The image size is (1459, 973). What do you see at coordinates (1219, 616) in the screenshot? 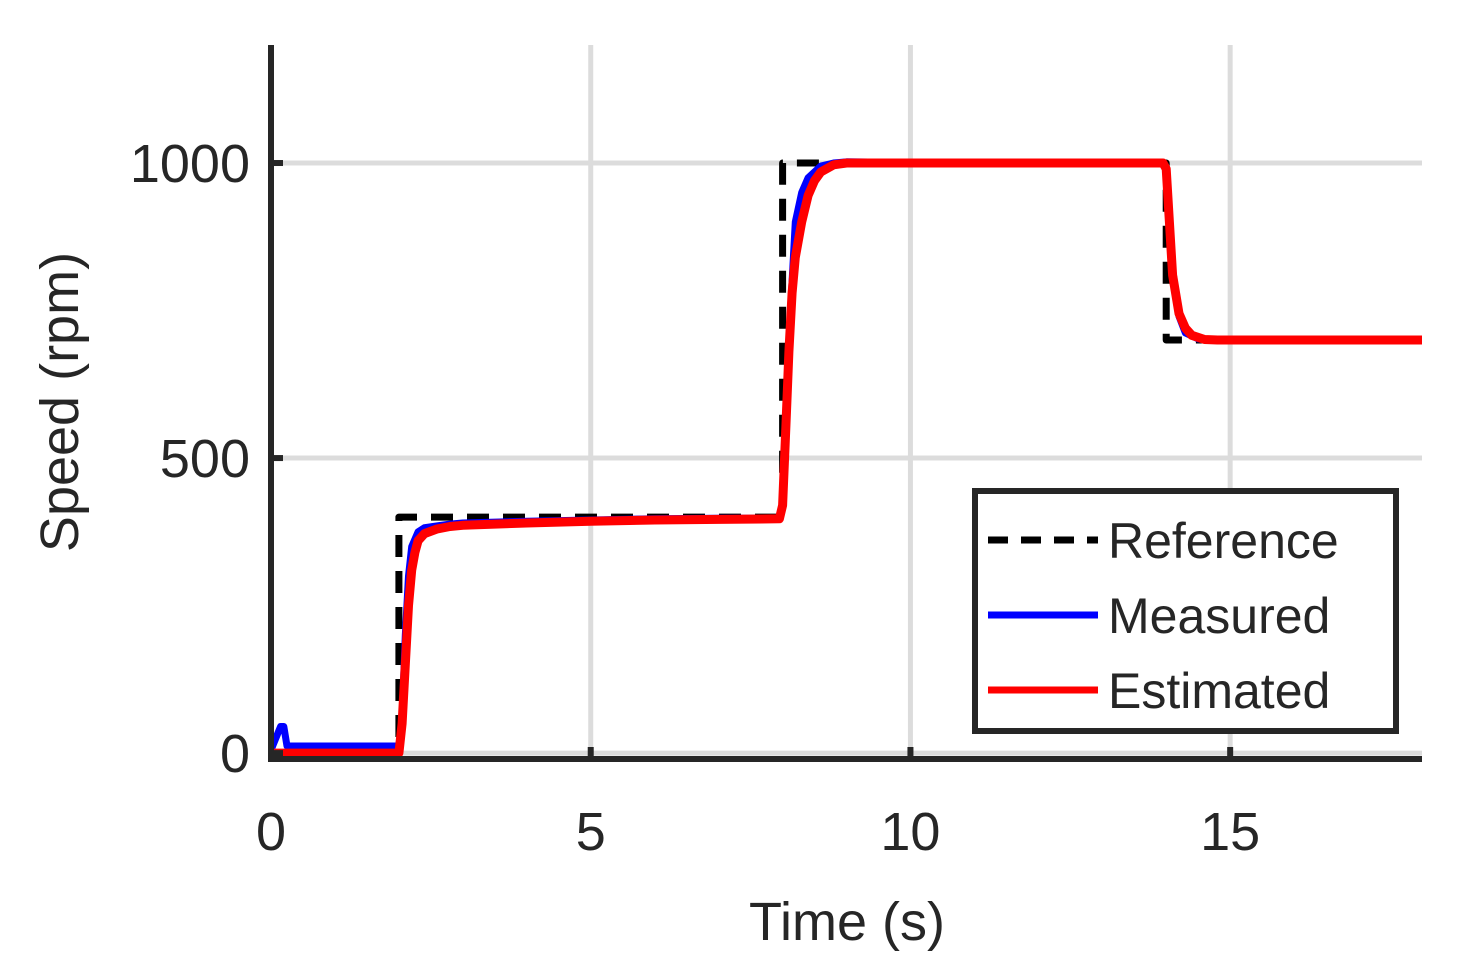
I see `legend-measured-label: Measured` at bounding box center [1219, 616].